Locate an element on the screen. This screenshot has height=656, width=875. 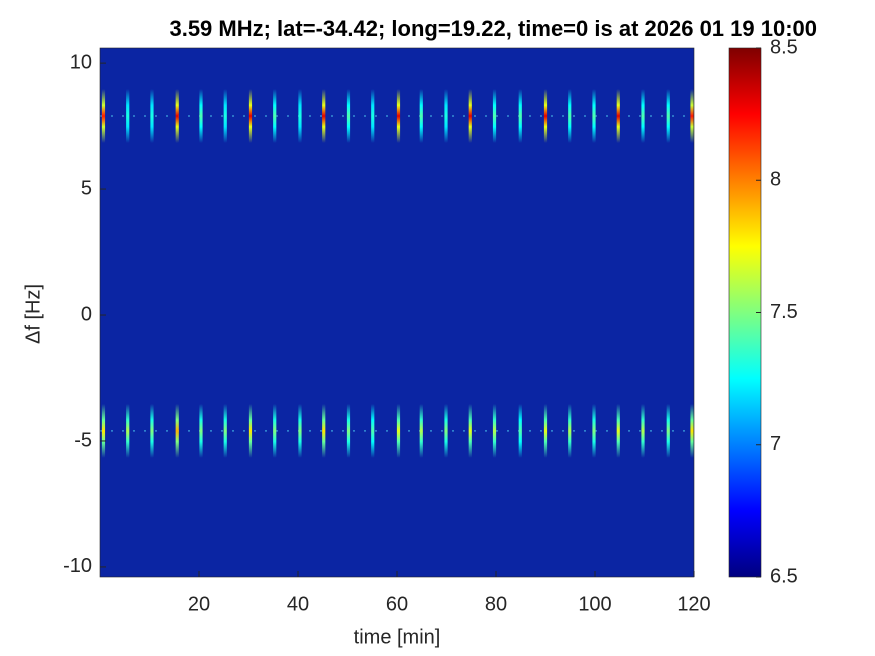
y-tick-label: -5 is located at coordinates (83, 440).